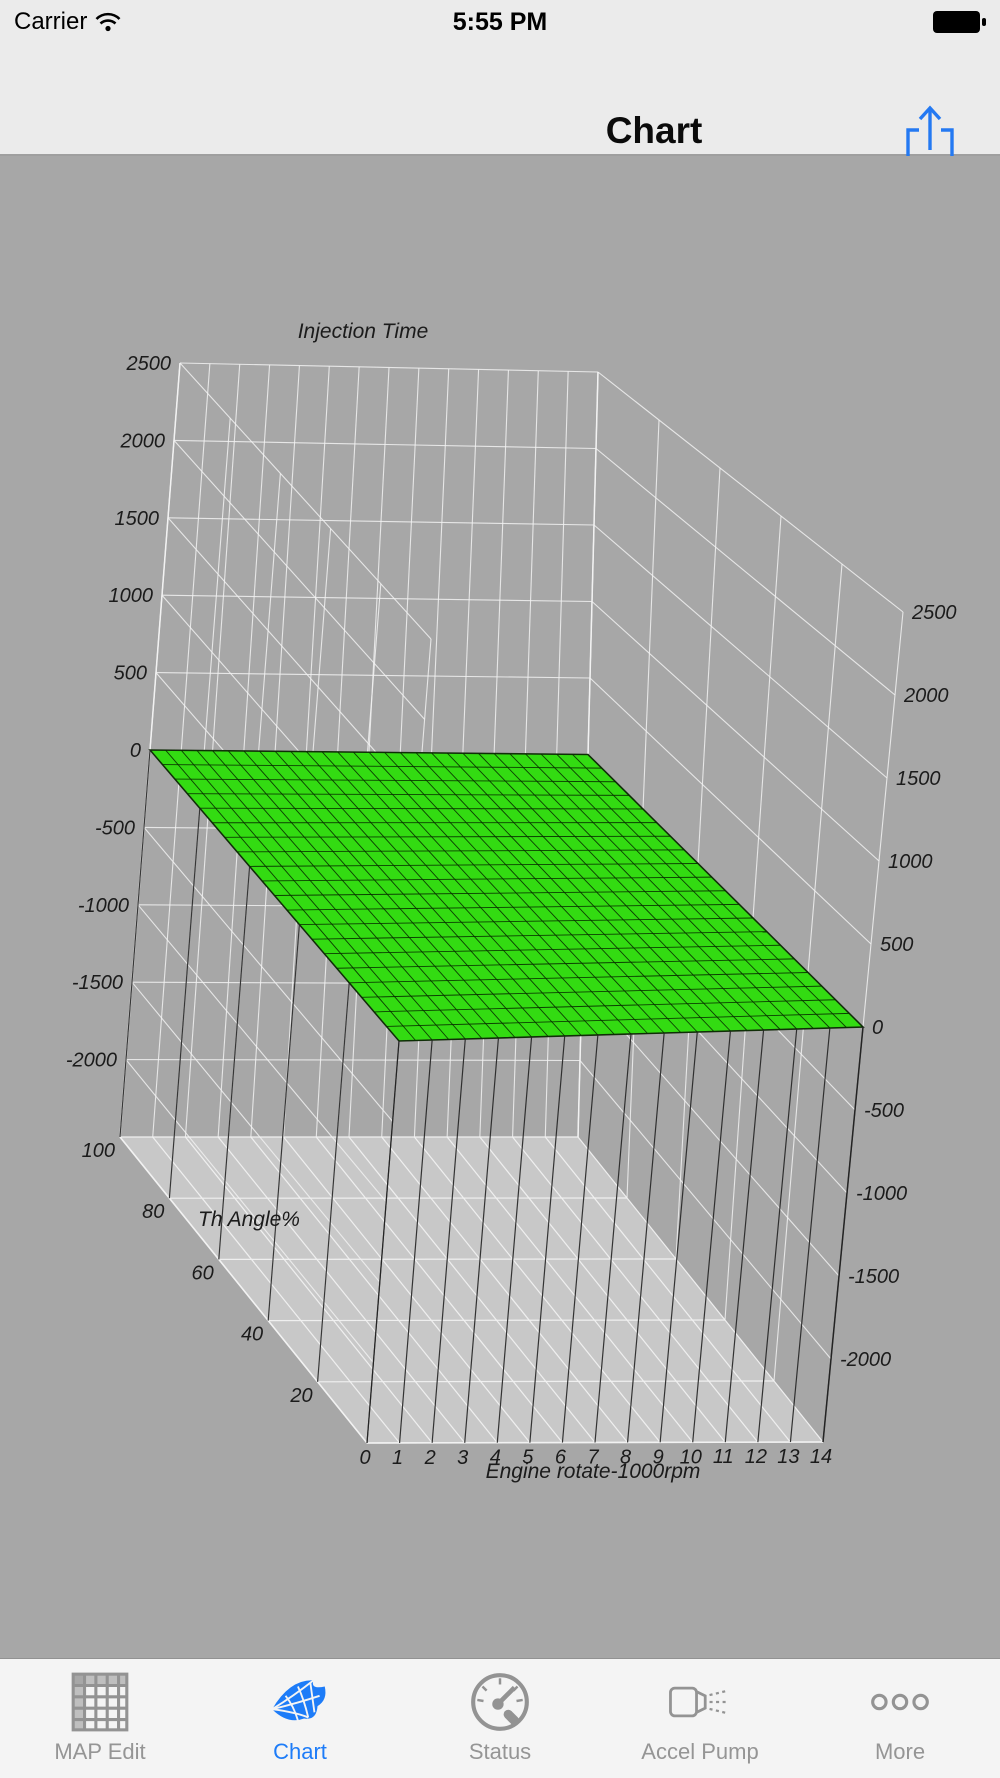 This screenshot has height=1778, width=1000. What do you see at coordinates (249, 1219) in the screenshot?
I see `svg-text: Th Angle%` at bounding box center [249, 1219].